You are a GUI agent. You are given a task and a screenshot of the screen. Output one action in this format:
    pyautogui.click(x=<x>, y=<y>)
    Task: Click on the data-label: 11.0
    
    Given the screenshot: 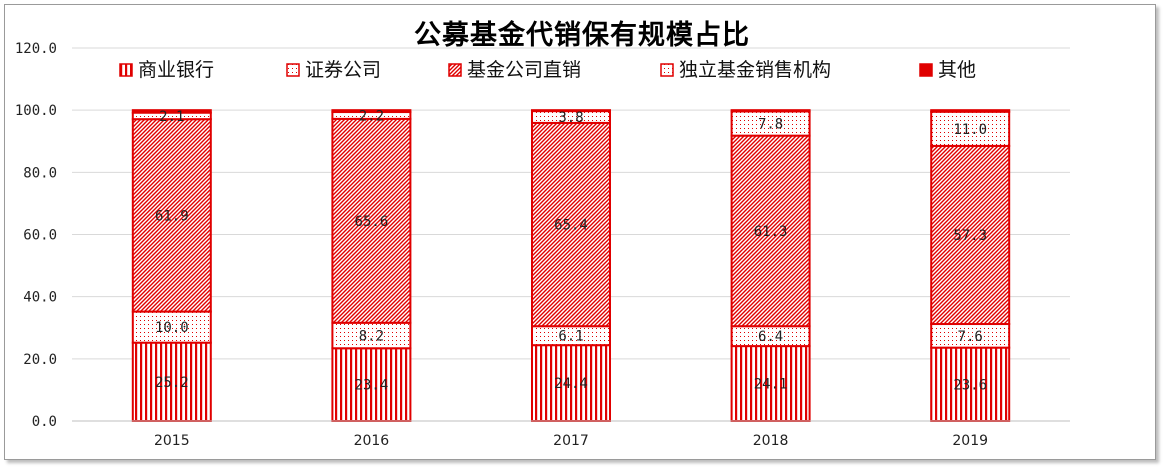 What is the action you would take?
    pyautogui.click(x=970, y=130)
    